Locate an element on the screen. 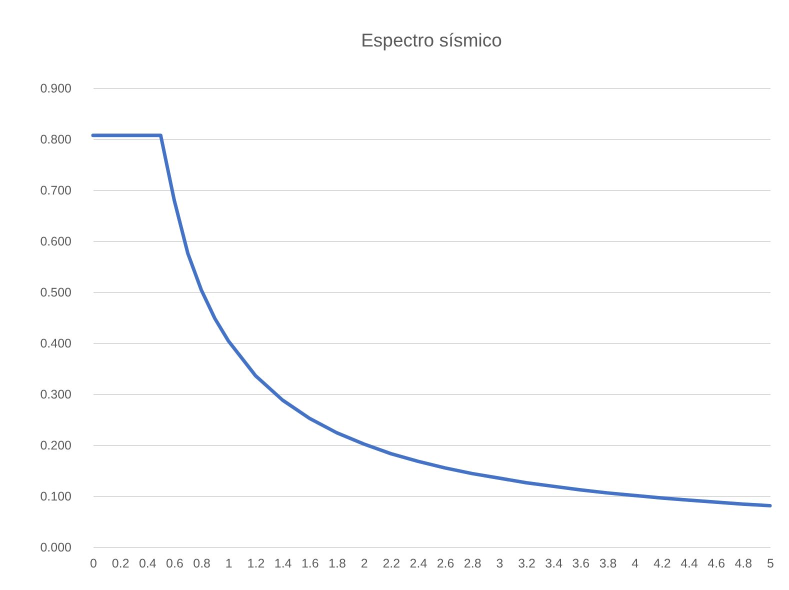  x-tick-label: 0.6 is located at coordinates (175, 563).